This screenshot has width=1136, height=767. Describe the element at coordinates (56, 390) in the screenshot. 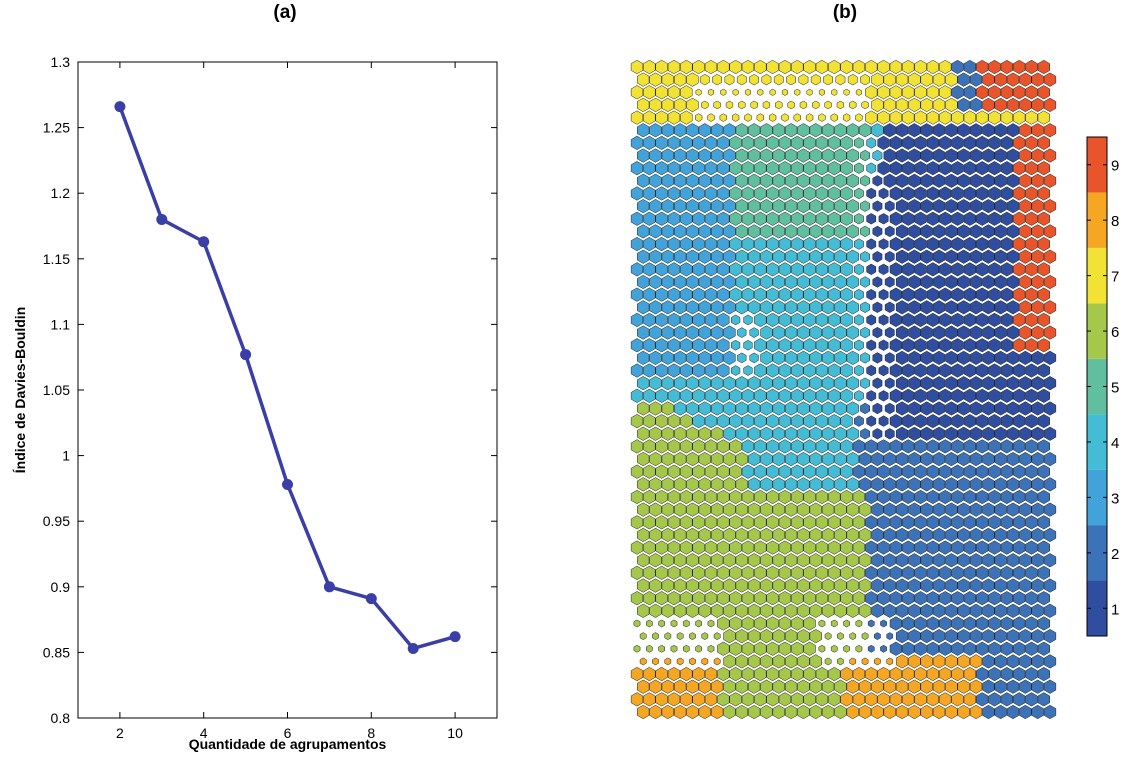

I see `y-tick-label: 1.05` at that location.